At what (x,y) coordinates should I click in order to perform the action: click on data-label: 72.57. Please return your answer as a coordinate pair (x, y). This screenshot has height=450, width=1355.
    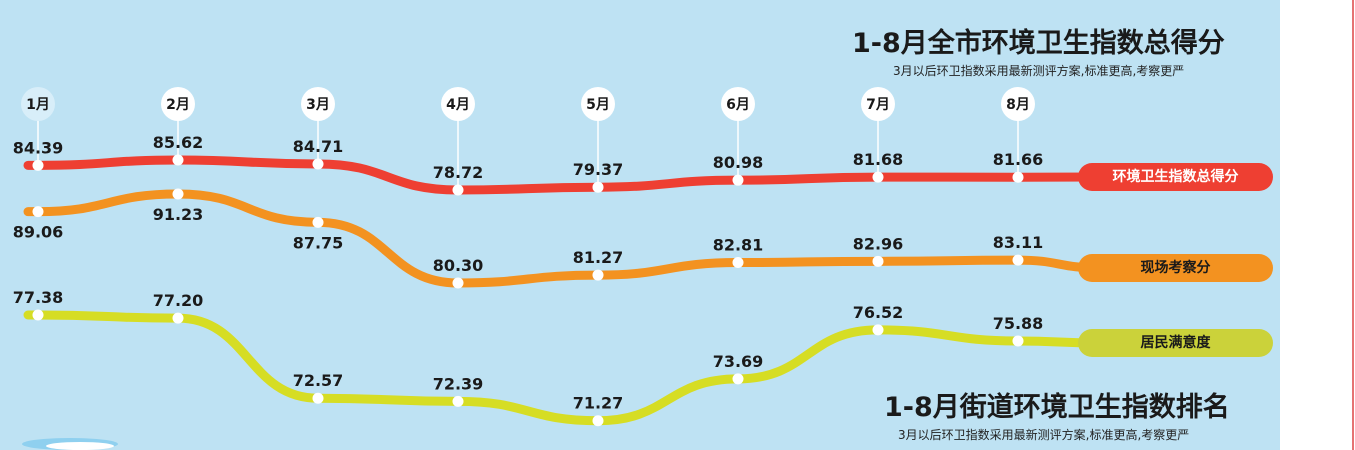
    Looking at the image, I should click on (318, 380).